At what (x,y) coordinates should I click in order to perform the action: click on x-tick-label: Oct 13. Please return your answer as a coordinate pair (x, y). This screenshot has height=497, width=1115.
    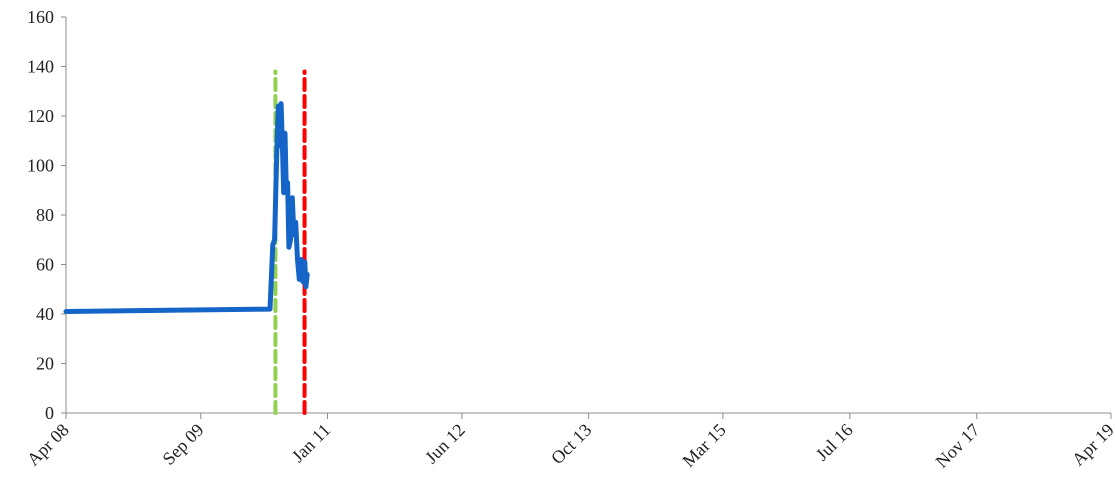
    Looking at the image, I should click on (571, 444).